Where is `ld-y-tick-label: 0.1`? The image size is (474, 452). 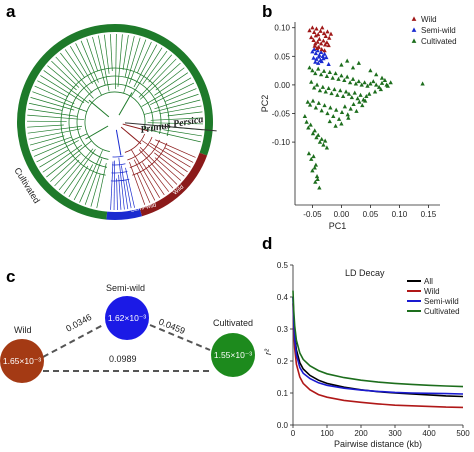
ld-y-tick-label: 0.1 is located at coordinates (283, 393).